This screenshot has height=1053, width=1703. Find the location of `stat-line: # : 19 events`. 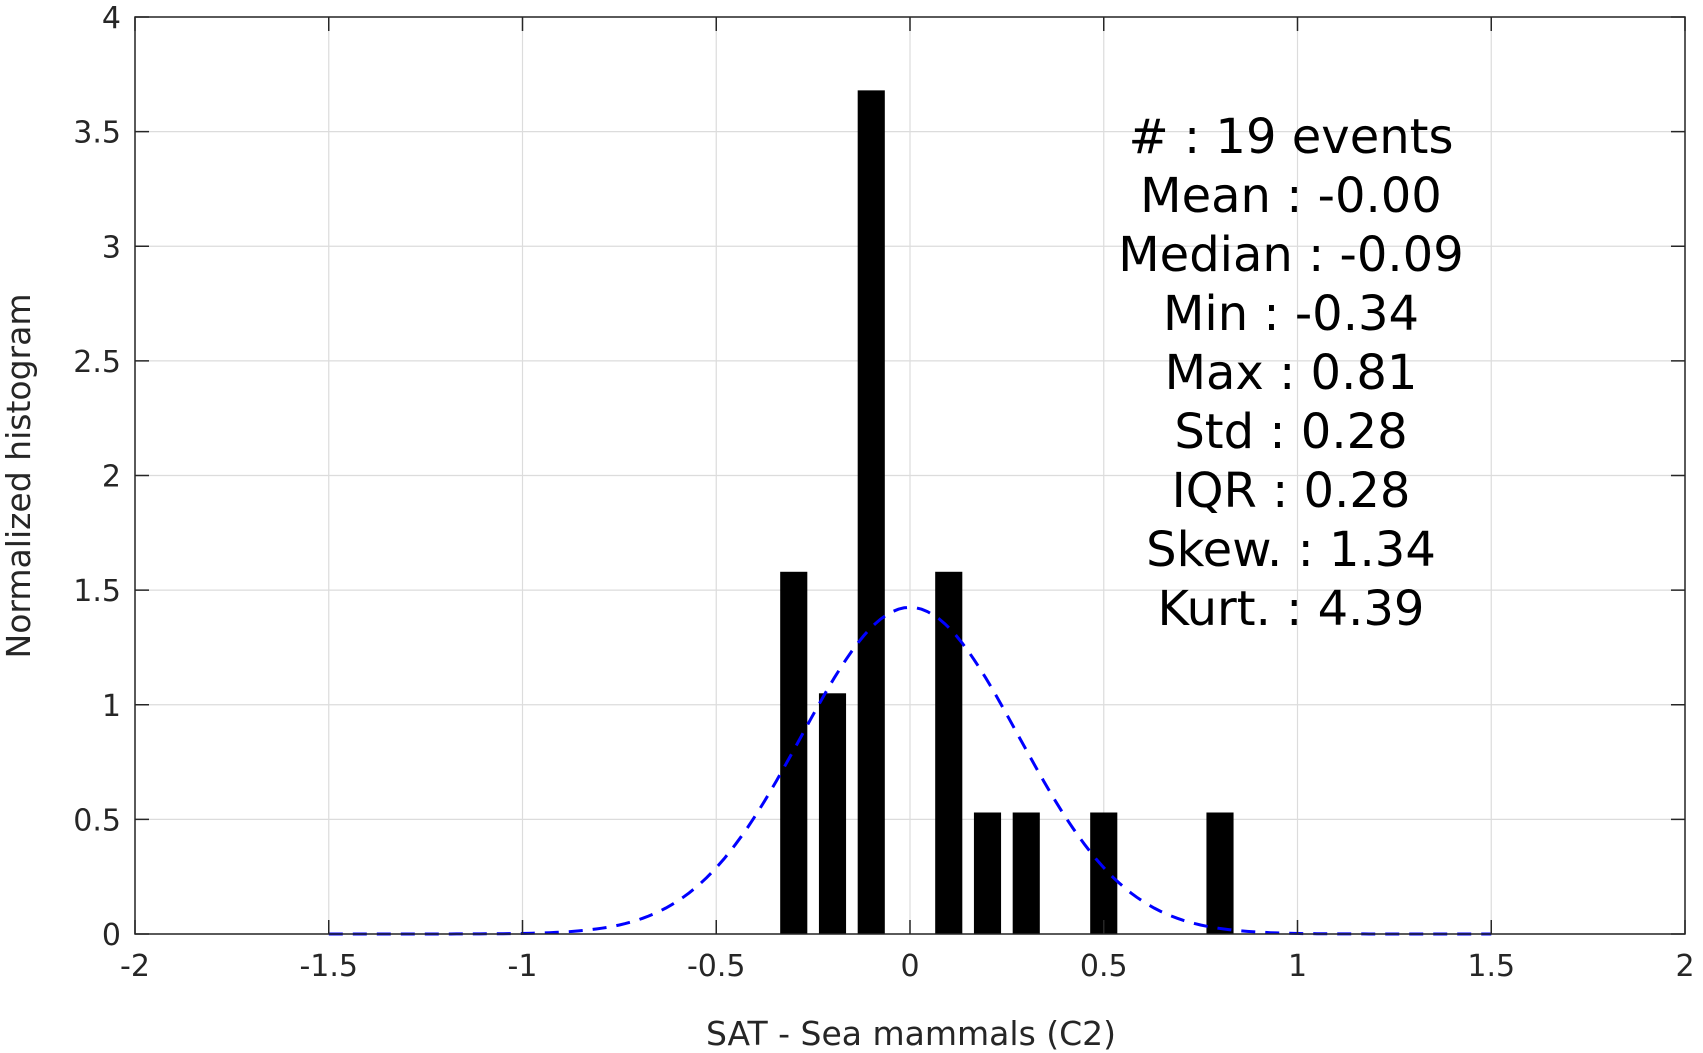

stat-line: # : 19 events is located at coordinates (1291, 137).